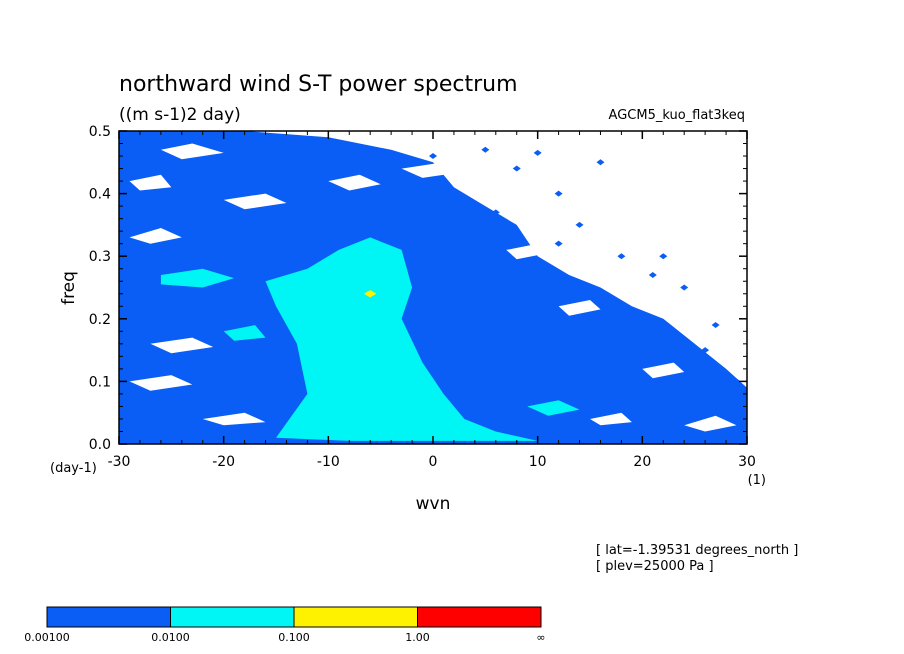 This screenshot has width=904, height=654. Describe the element at coordinates (100, 132) in the screenshot. I see `y-tick-label: 0.5` at that location.